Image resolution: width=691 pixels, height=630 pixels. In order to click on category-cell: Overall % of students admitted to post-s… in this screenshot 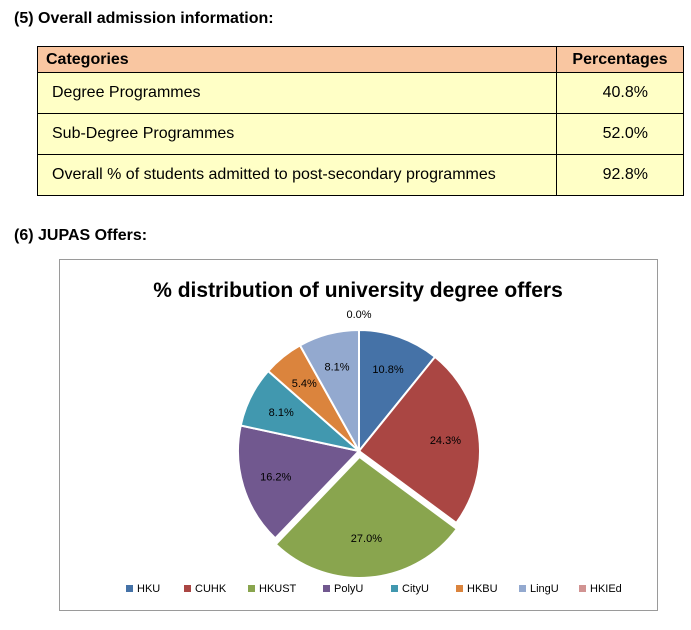, I will do `click(297, 175)`.